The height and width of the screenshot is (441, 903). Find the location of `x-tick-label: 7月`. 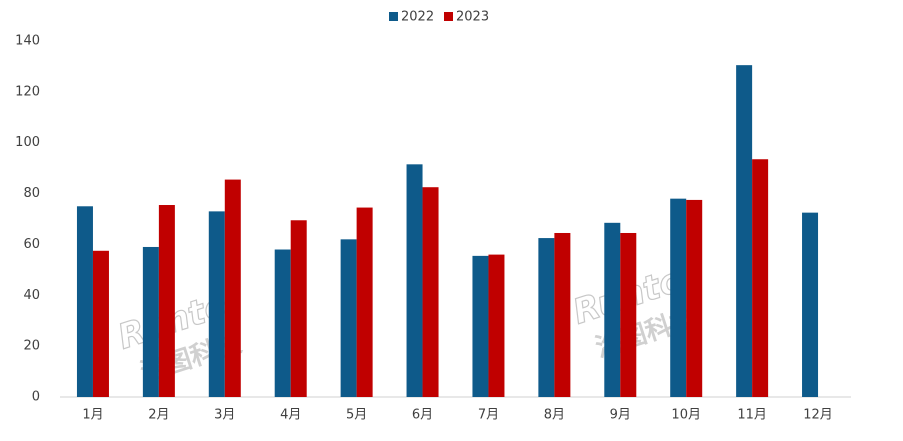

x-tick-label: 7月 is located at coordinates (488, 415).